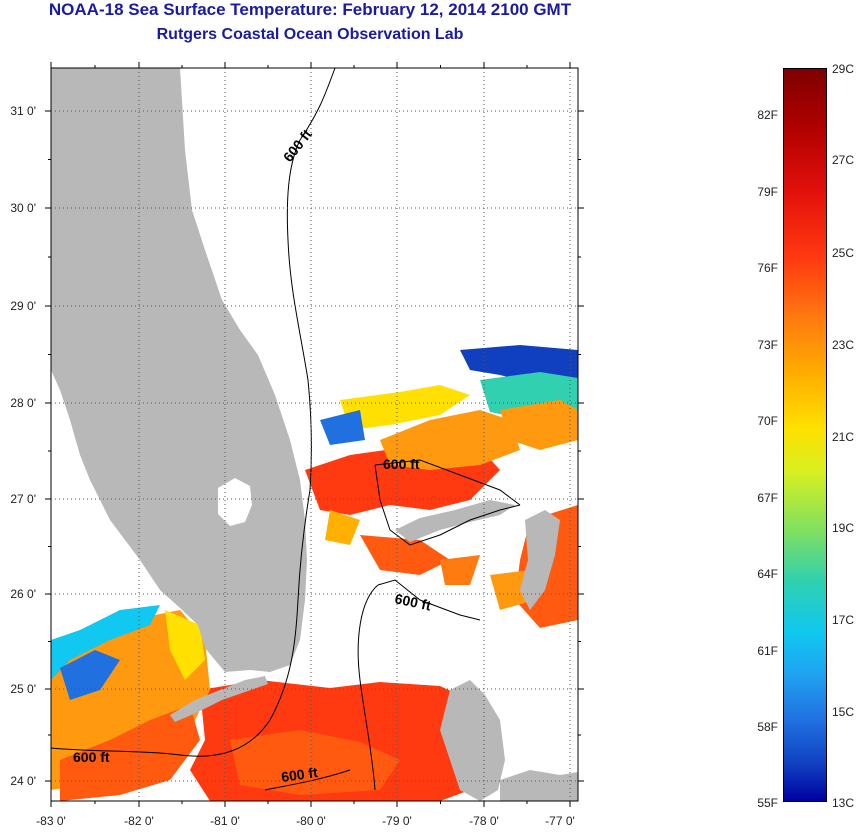  Describe the element at coordinates (843, 620) in the screenshot. I see `colorbar-celsius-label: 17C` at that location.